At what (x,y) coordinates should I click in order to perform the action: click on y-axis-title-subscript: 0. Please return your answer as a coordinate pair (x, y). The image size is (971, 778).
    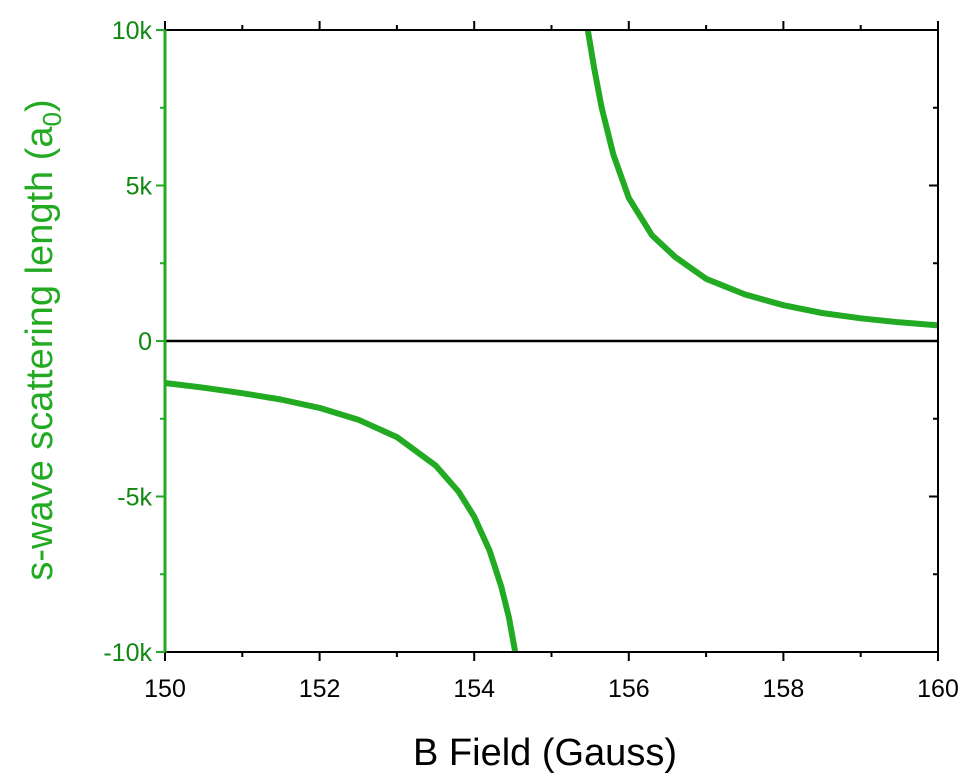
    Looking at the image, I should click on (52, 119).